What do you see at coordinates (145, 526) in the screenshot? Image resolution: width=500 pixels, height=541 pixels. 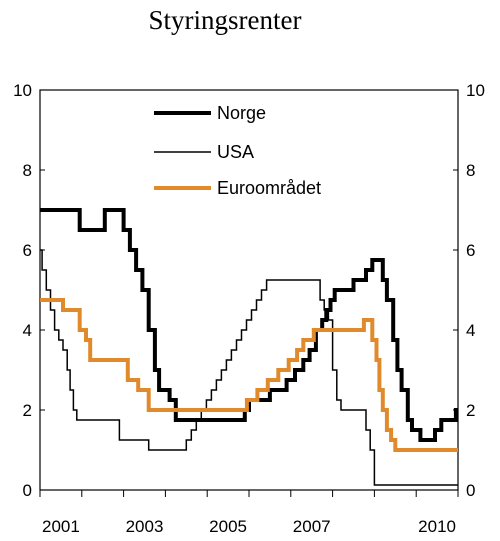 I see `x-tick-label: 2003` at bounding box center [145, 526].